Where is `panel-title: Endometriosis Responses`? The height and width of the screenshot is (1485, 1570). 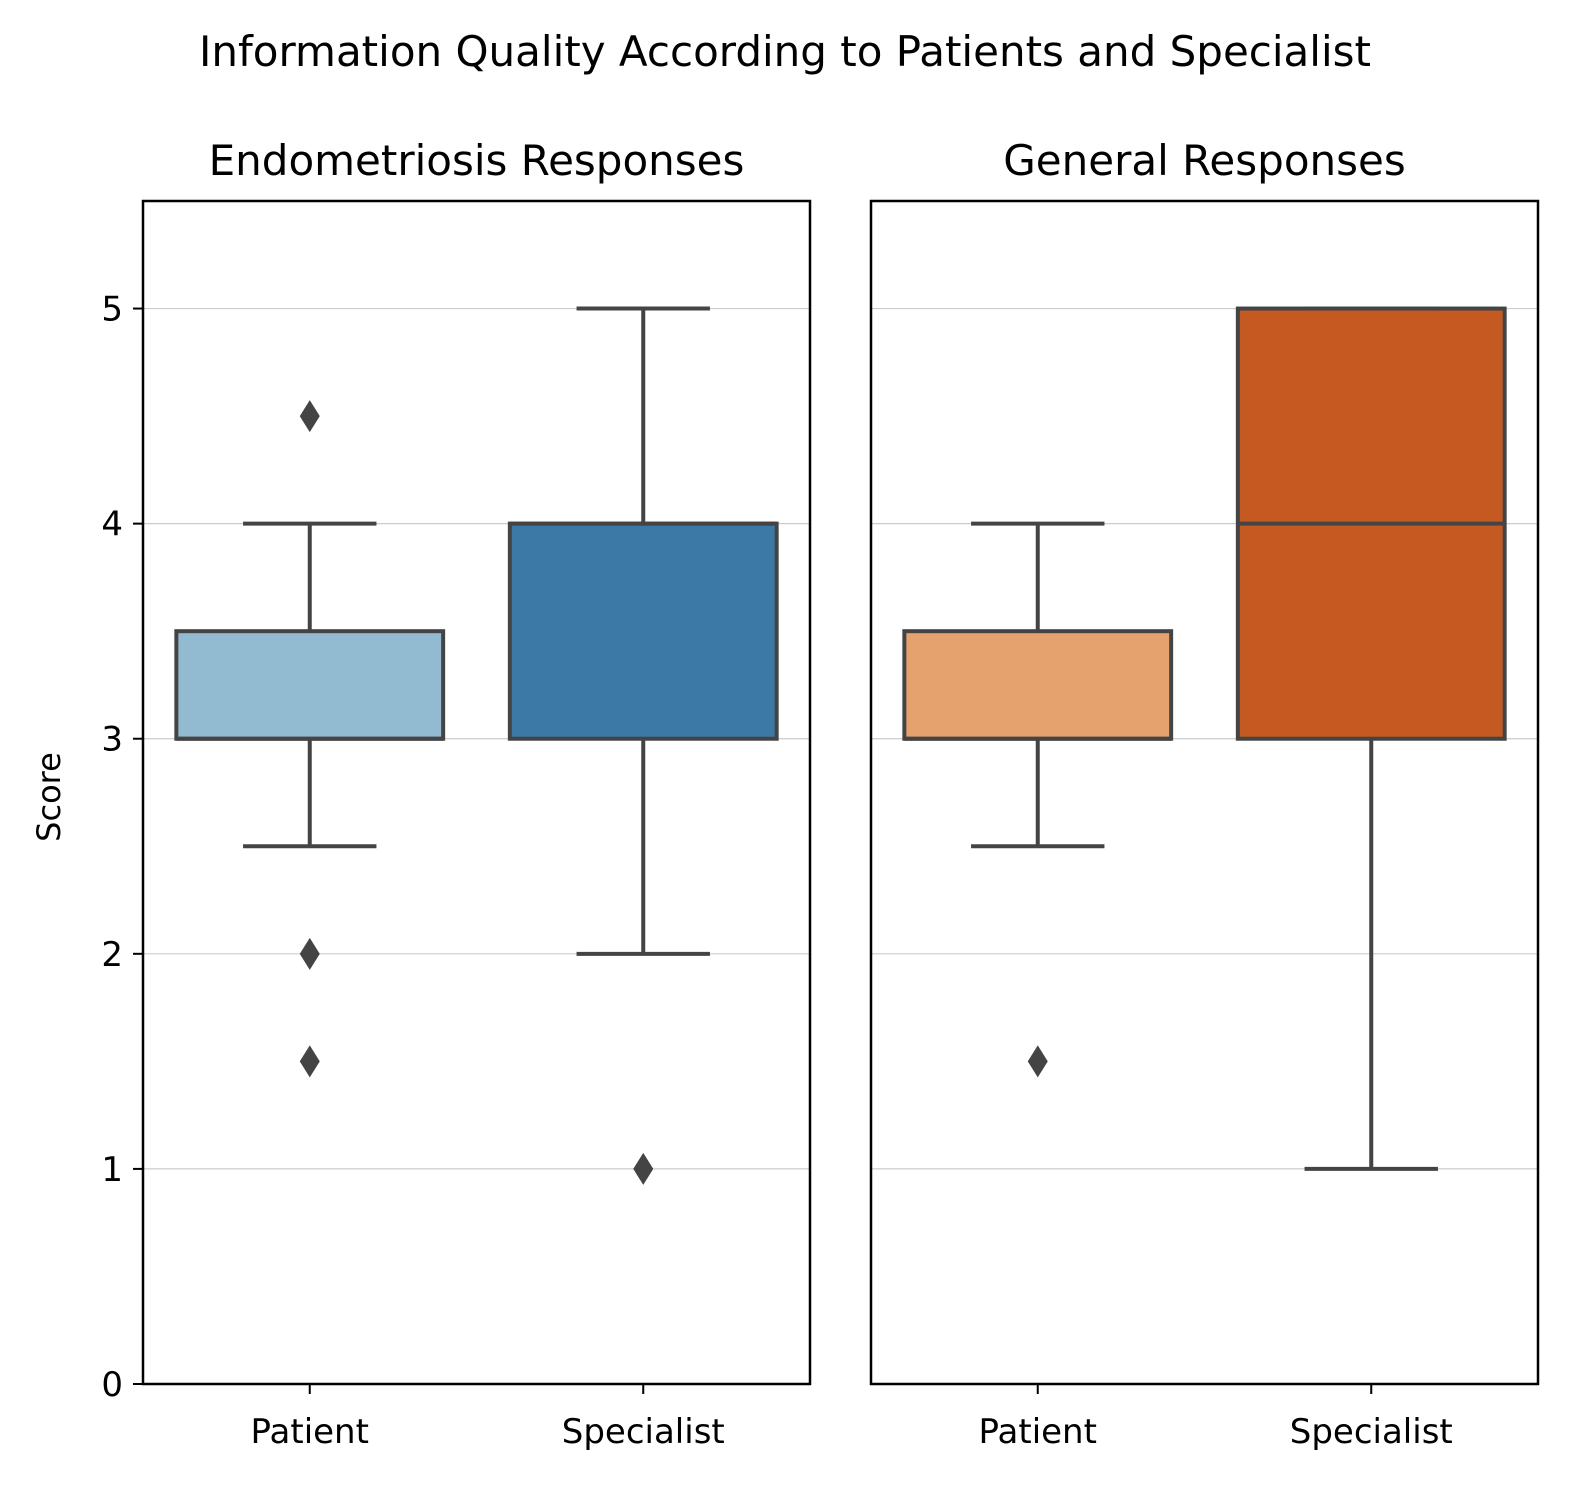 panel-title: Endometriosis Responses is located at coordinates (477, 160).